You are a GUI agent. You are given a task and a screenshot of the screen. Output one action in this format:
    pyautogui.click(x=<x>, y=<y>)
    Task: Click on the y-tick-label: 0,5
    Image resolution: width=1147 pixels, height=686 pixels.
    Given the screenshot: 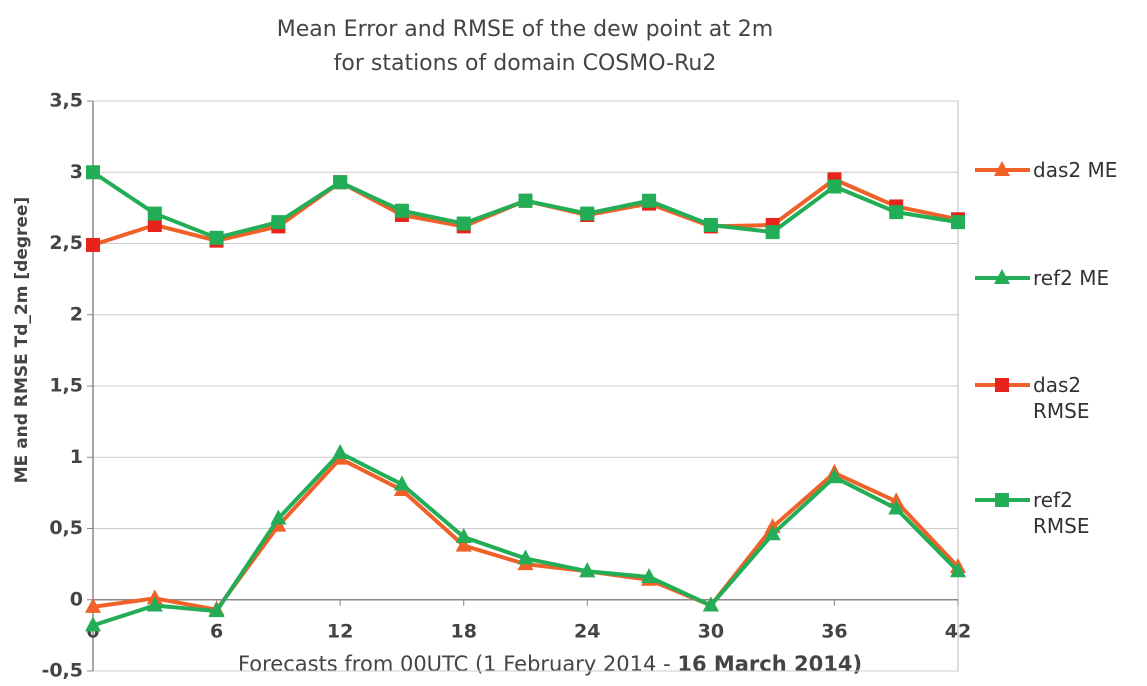 What is the action you would take?
    pyautogui.click(x=66, y=528)
    